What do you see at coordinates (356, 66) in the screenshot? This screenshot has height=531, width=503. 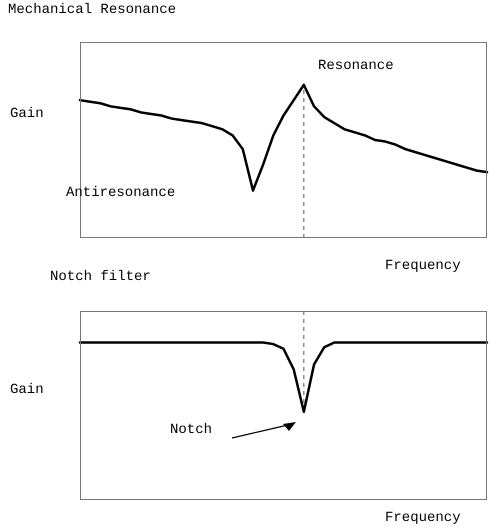 I see `text: Resonance` at bounding box center [356, 66].